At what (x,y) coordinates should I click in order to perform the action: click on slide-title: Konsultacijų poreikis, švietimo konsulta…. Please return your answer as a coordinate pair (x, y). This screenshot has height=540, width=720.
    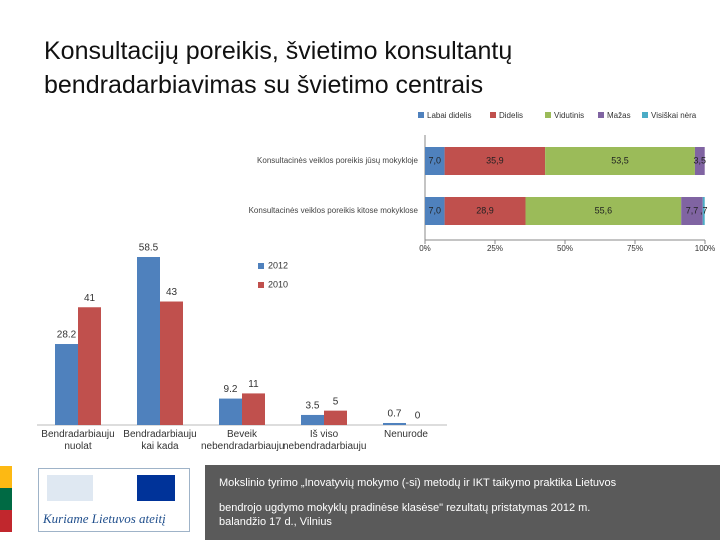
    Looking at the image, I should click on (278, 68).